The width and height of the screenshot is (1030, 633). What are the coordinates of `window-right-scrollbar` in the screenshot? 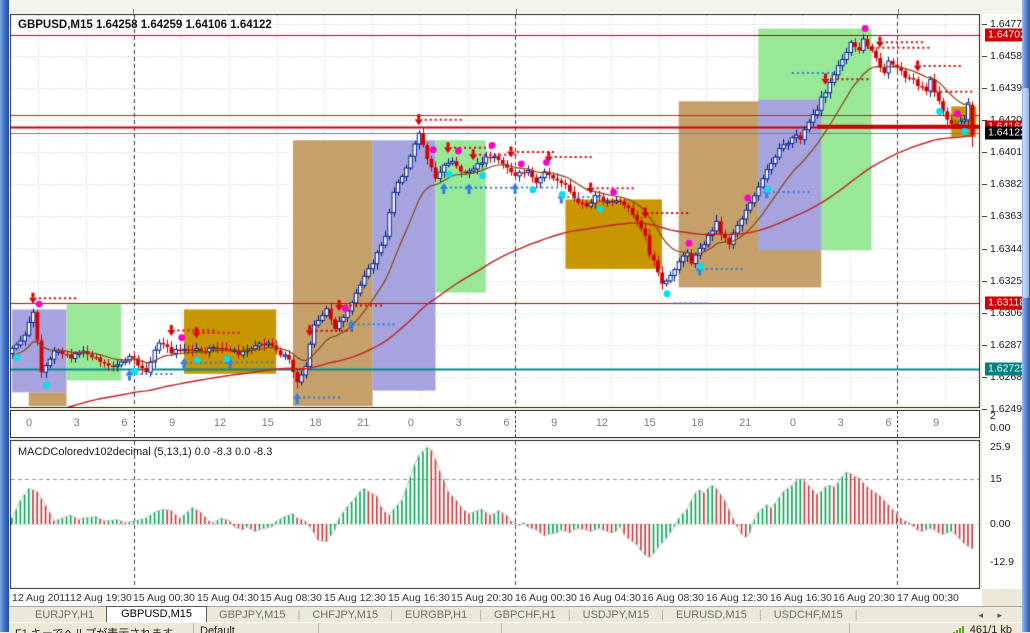 It's located at (1026, 316).